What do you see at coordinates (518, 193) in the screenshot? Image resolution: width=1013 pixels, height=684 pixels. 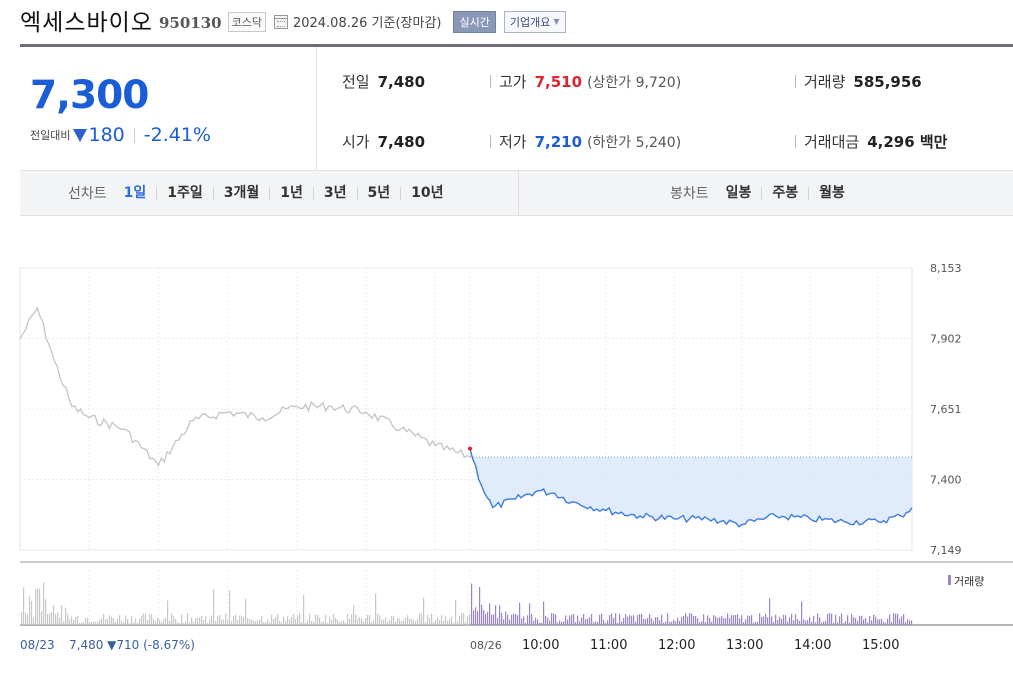 I see `divider` at bounding box center [518, 193].